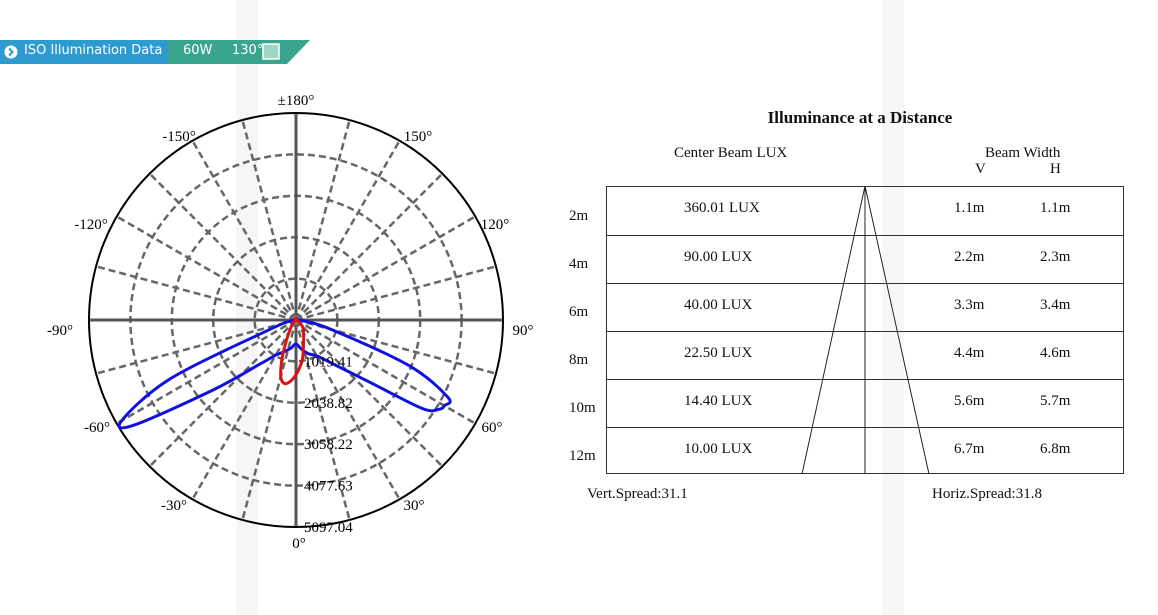 This screenshot has height=615, width=1158. I want to click on banner-background, so click(155, 52).